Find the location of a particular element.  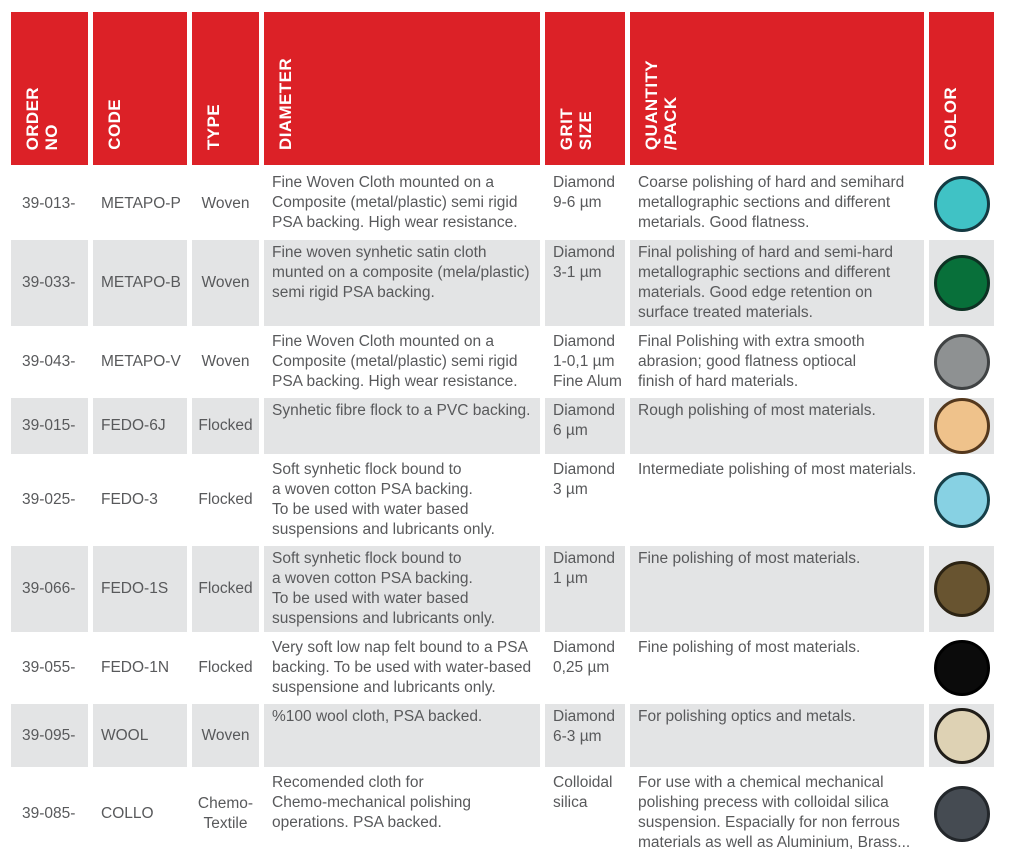

cell-grit-size: Colloidal silica is located at coordinates (583, 792).